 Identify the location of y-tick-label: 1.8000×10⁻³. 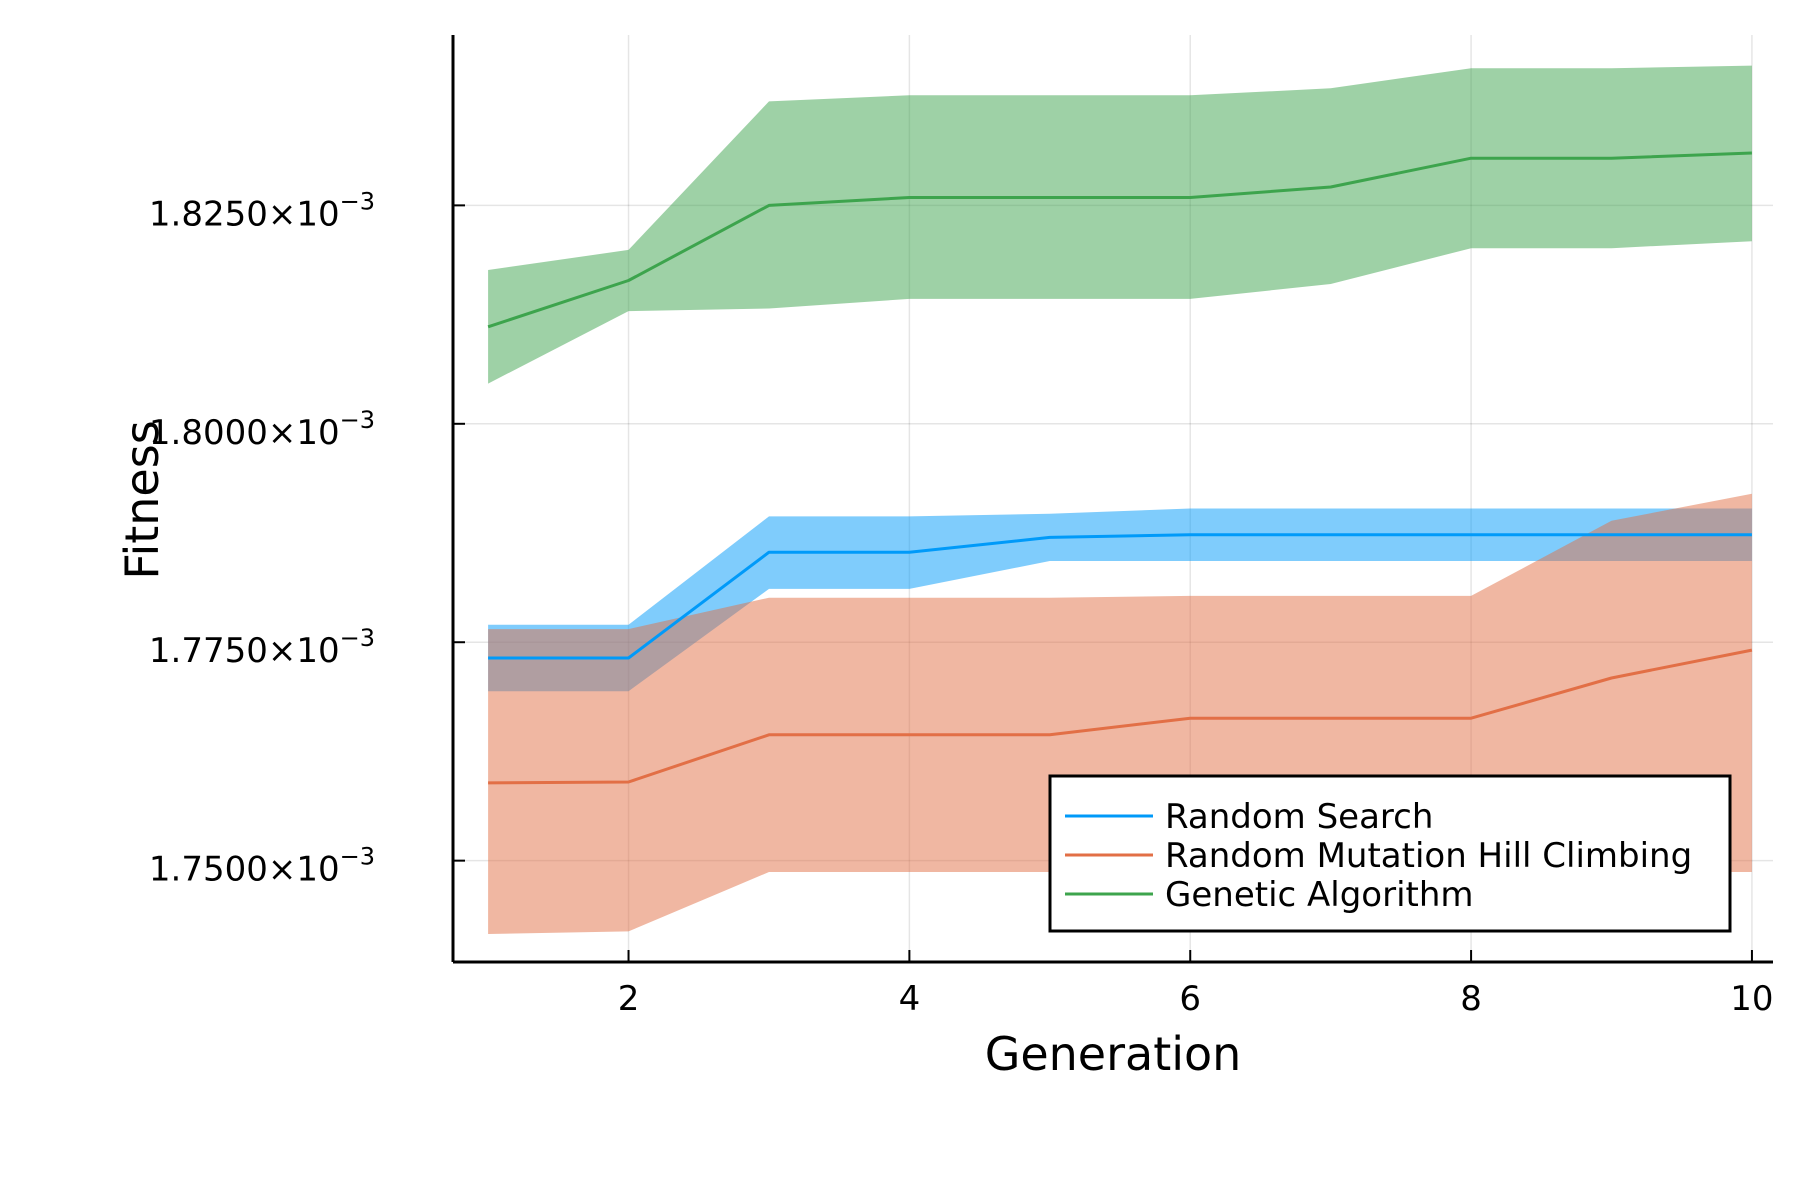
(262, 429).